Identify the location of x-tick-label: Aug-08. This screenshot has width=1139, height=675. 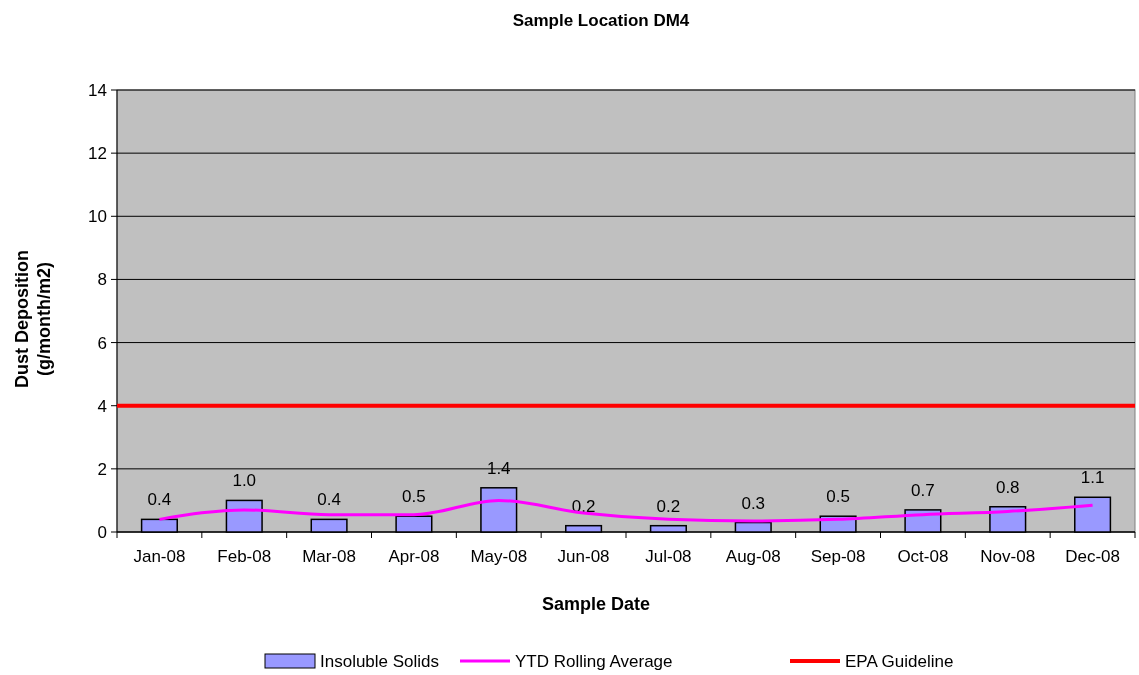
(753, 556).